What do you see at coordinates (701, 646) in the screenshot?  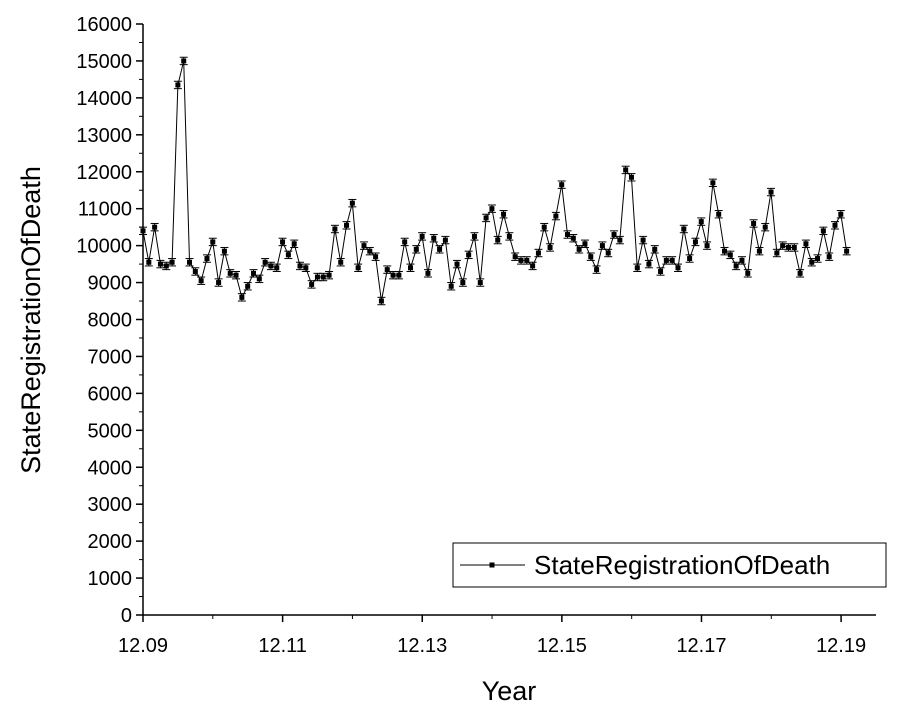 I see `x-tick-label: 12.17` at bounding box center [701, 646].